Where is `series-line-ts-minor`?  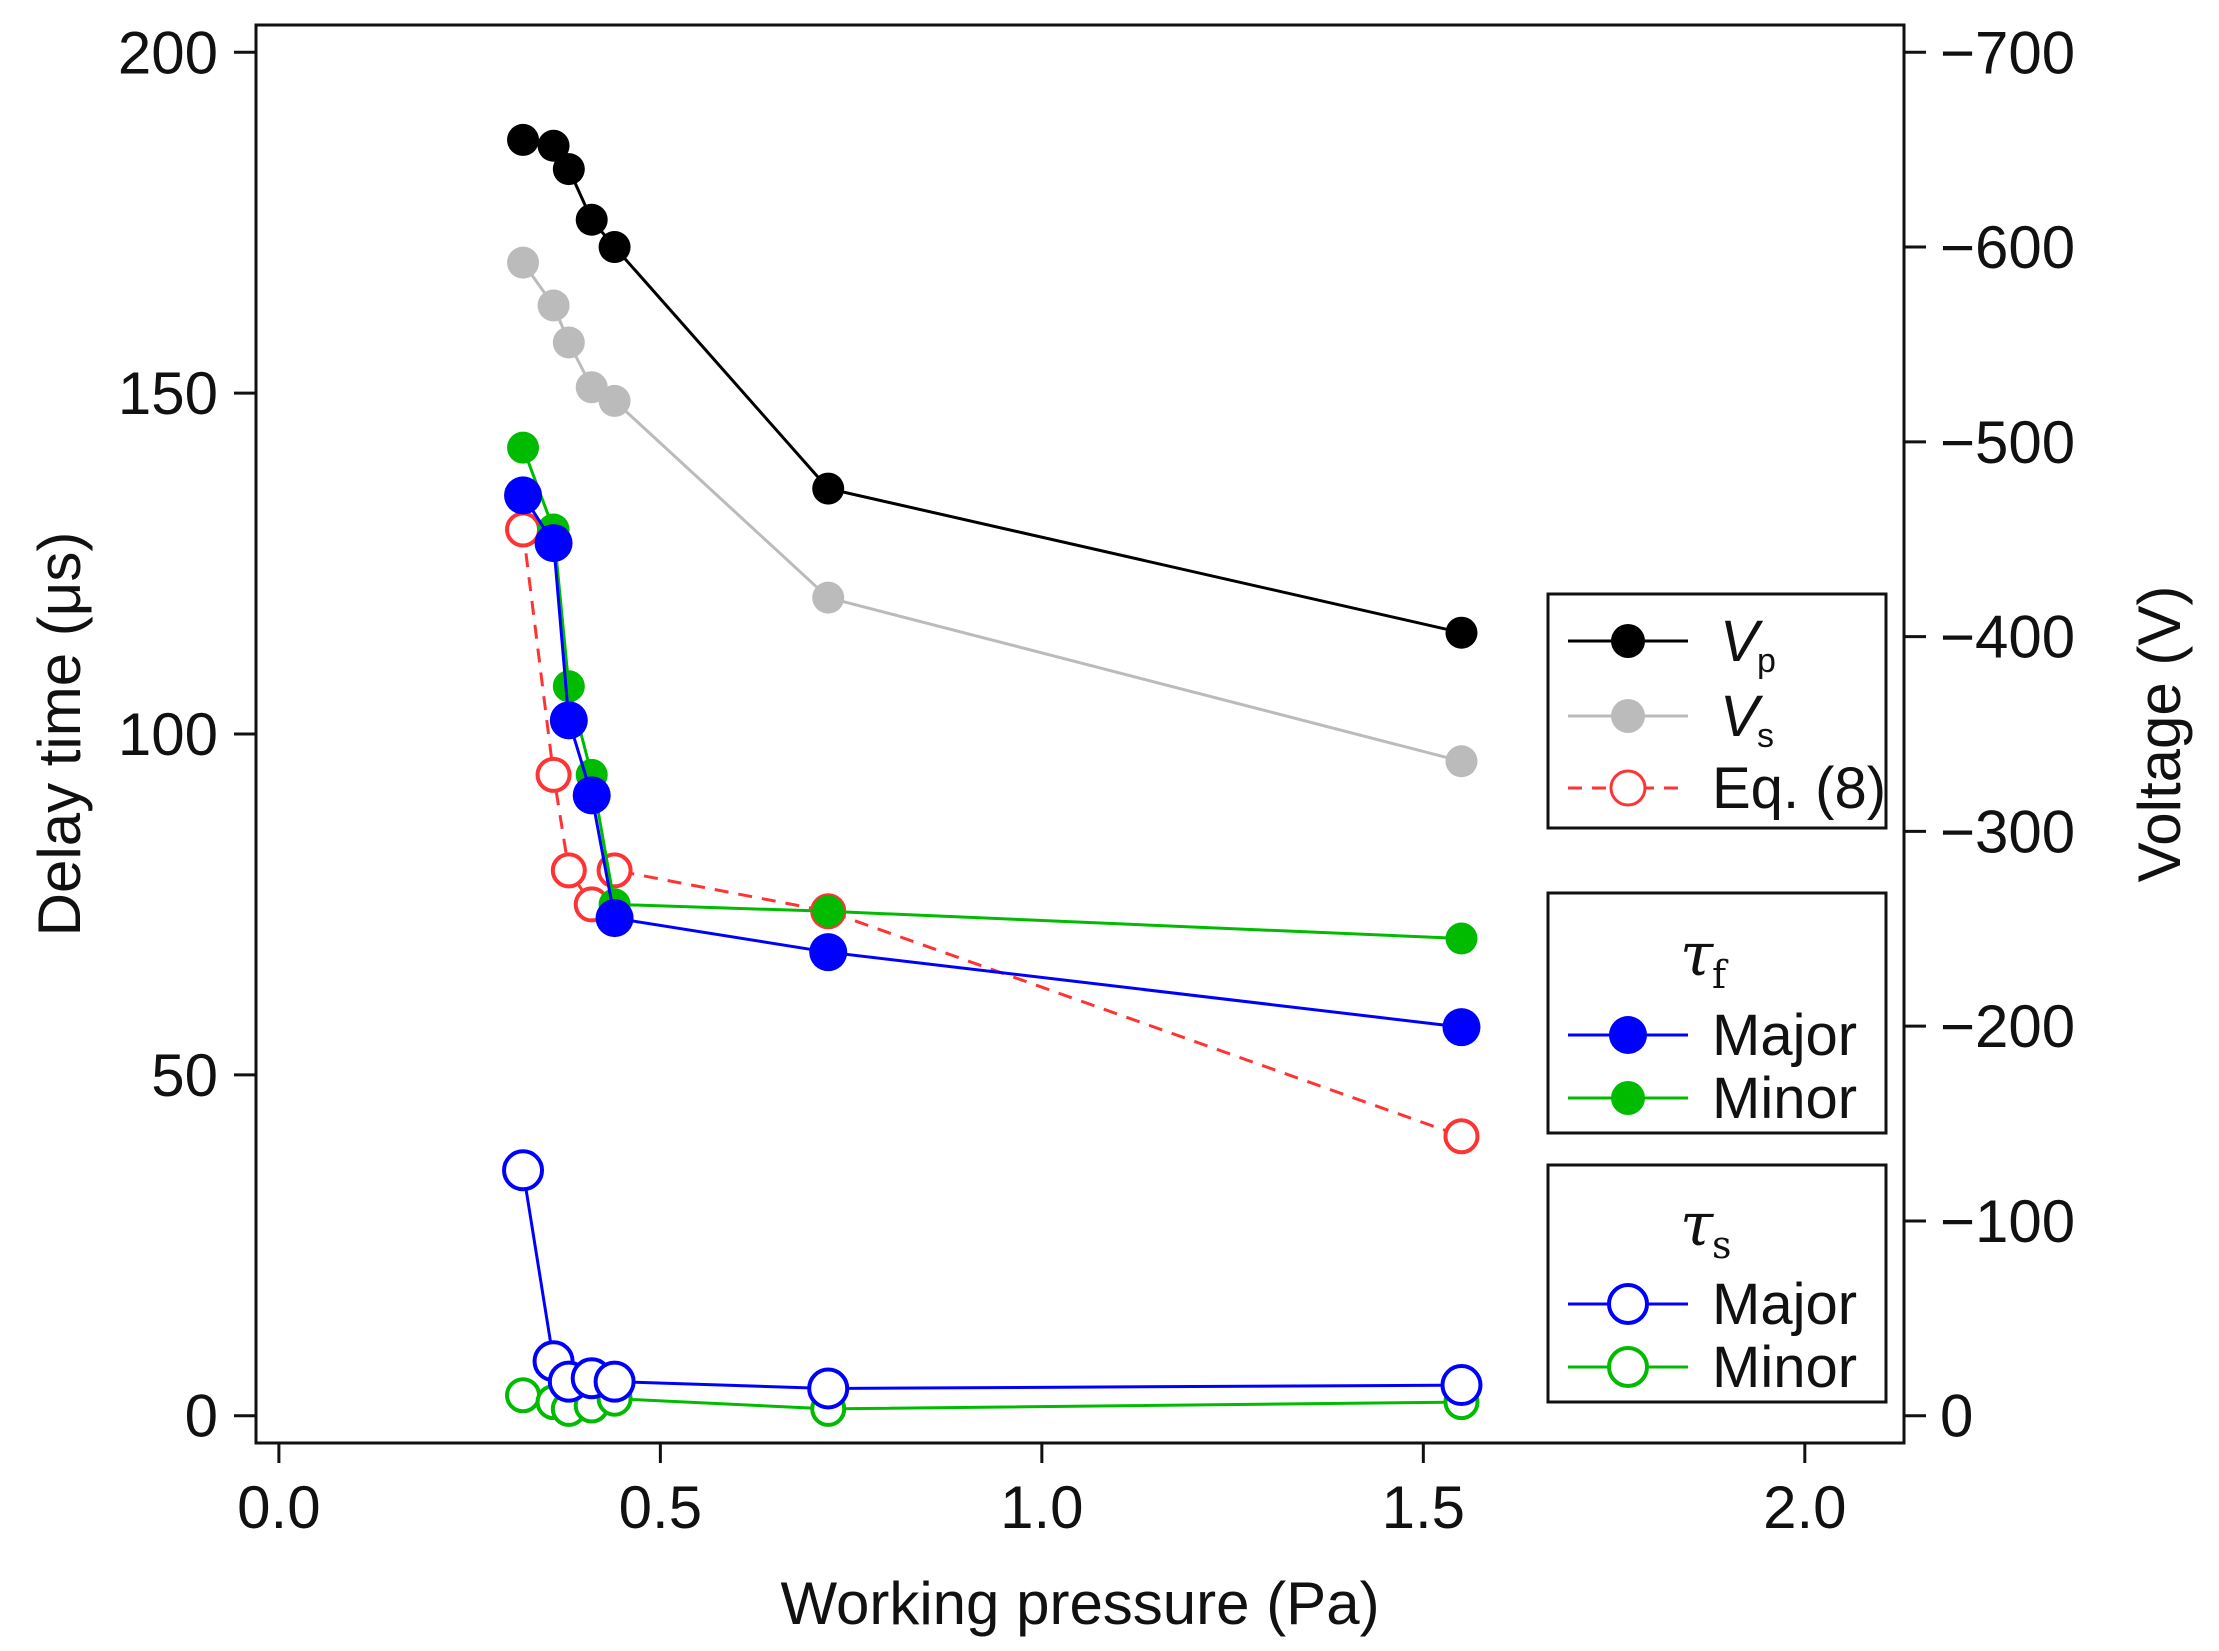
series-line-ts-minor is located at coordinates (992, 1402).